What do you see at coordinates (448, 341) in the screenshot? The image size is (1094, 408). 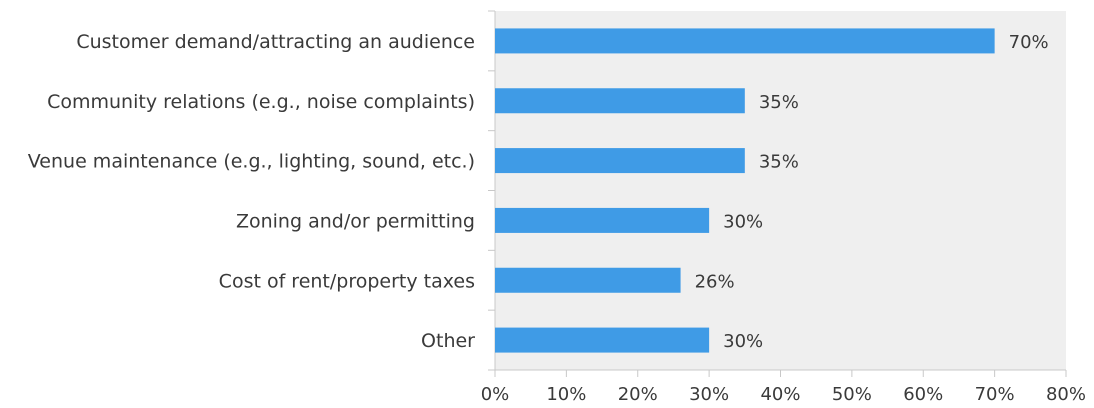 I see `category-label: Other` at bounding box center [448, 341].